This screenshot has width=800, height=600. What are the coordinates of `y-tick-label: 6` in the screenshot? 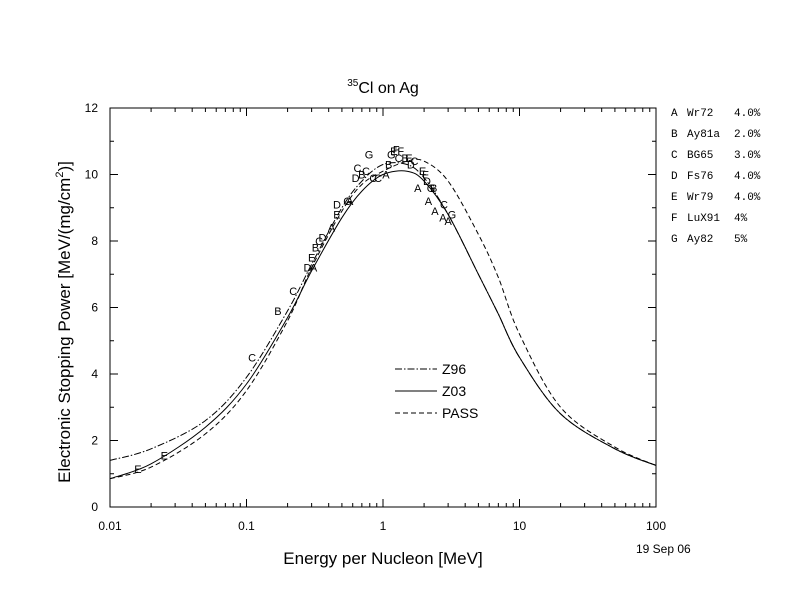 It's located at (94, 308).